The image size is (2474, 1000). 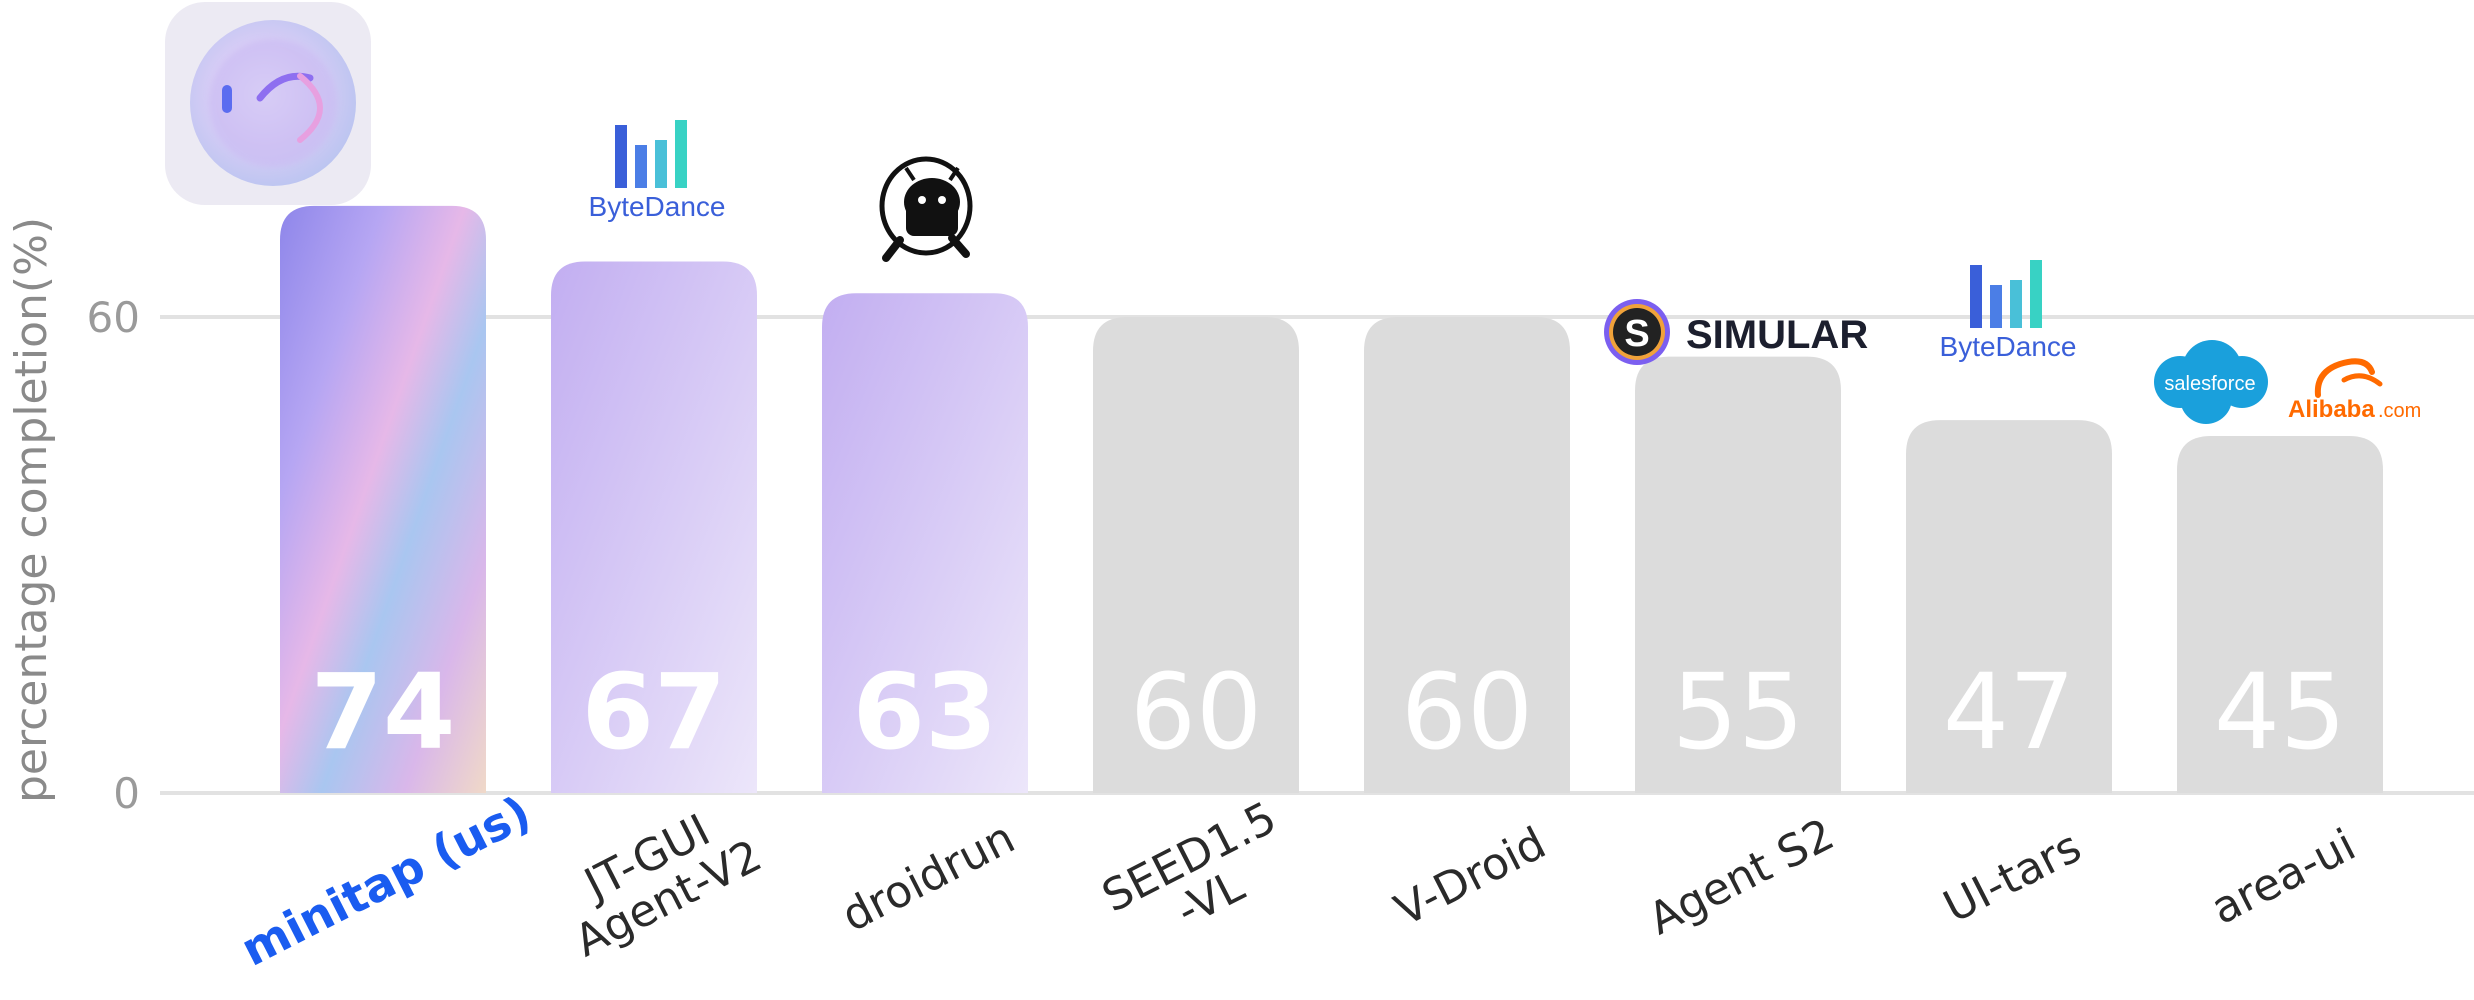 What do you see at coordinates (657, 206) in the screenshot?
I see `bytedance-logo-text: ByteDance` at bounding box center [657, 206].